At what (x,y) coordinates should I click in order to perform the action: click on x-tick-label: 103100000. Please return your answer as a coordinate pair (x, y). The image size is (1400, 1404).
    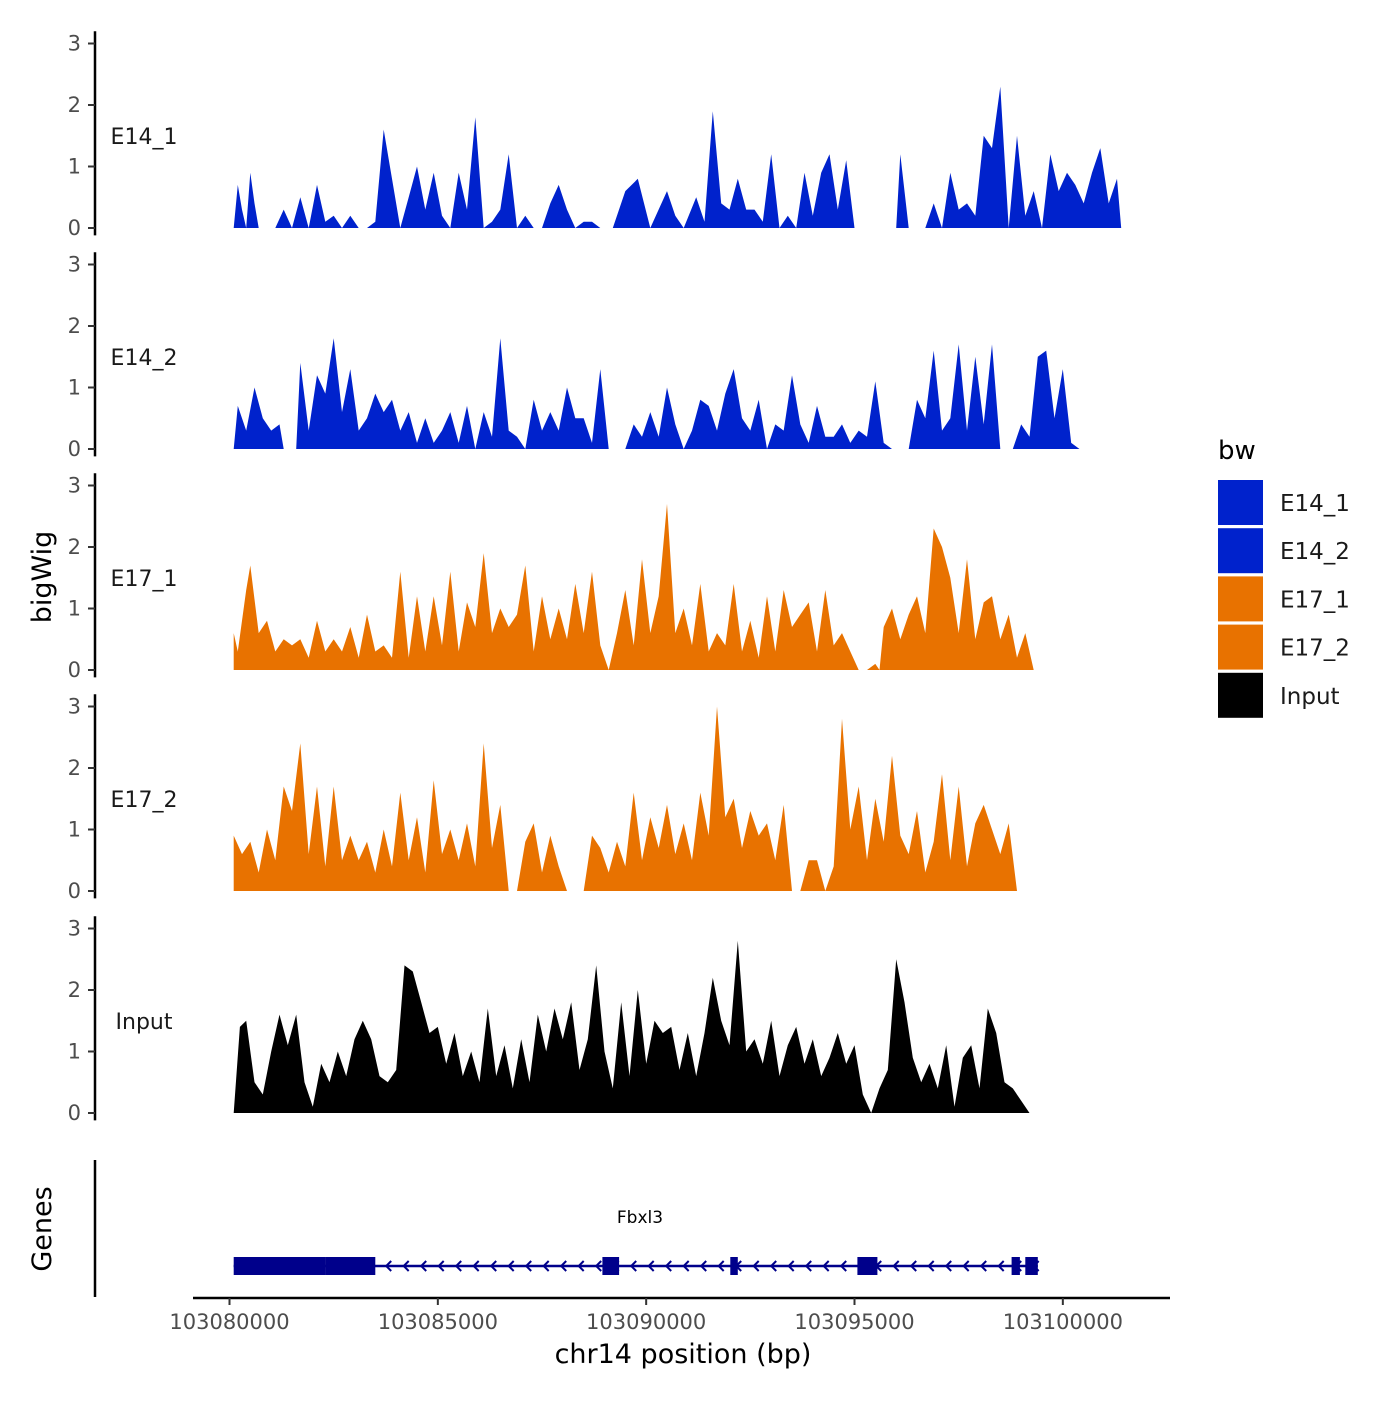
    Looking at the image, I should click on (1063, 1322).